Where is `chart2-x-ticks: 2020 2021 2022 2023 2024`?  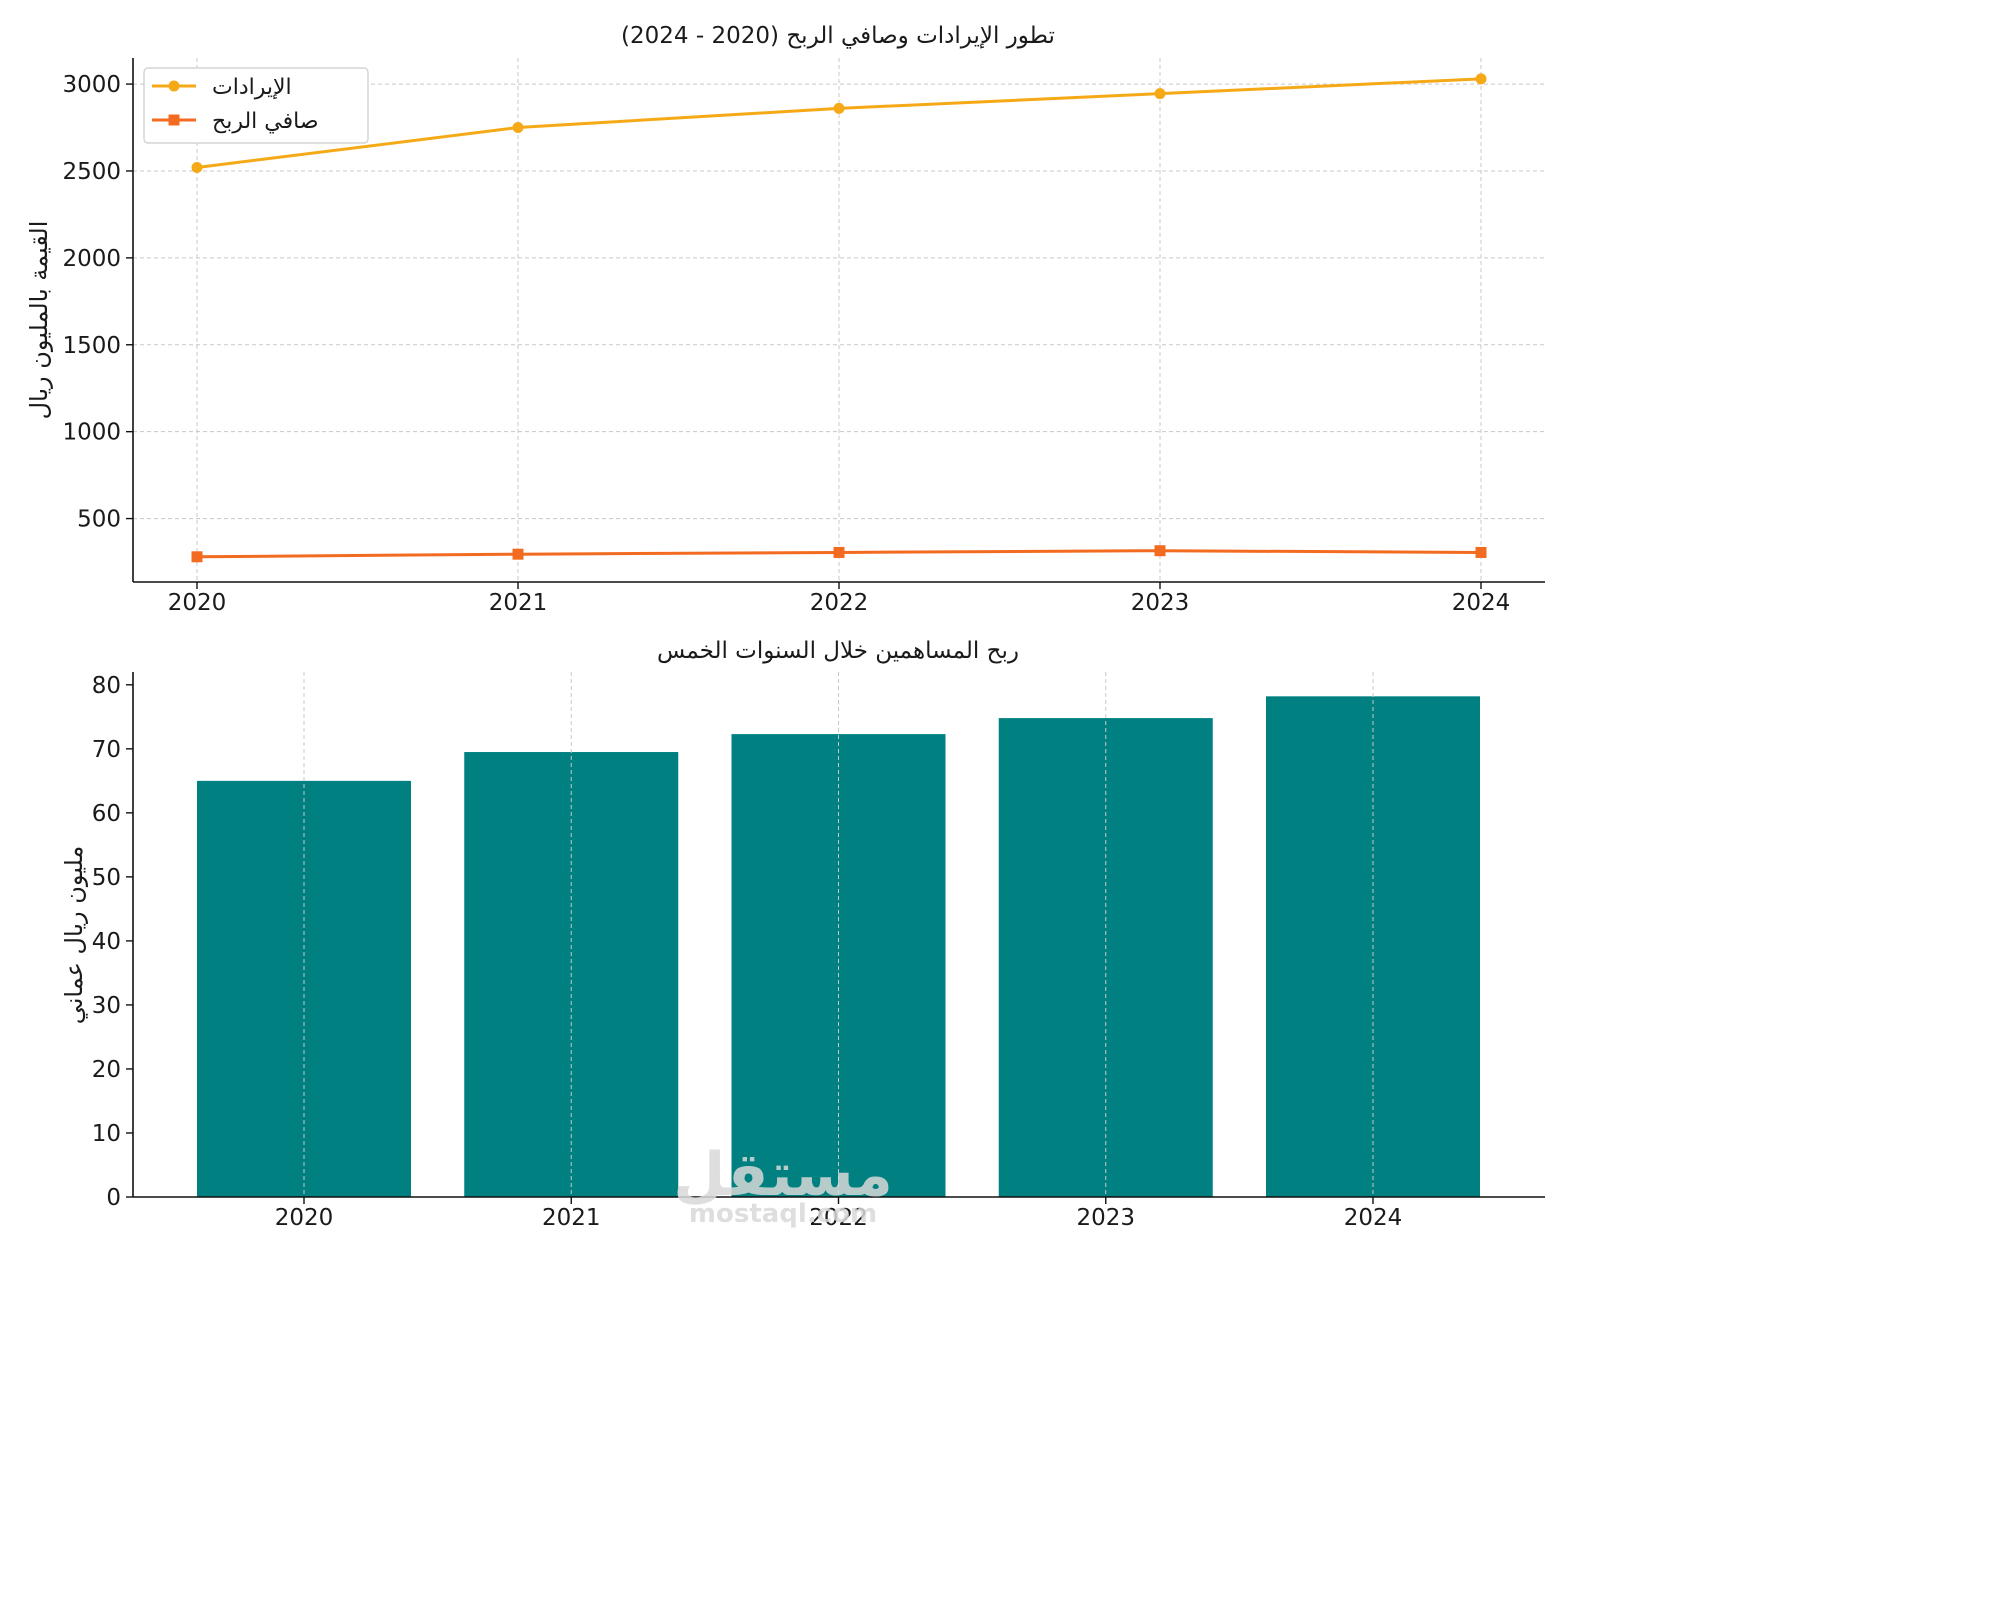
chart2-x-ticks: 2020 2021 2022 2023 2024 is located at coordinates (839, 1214).